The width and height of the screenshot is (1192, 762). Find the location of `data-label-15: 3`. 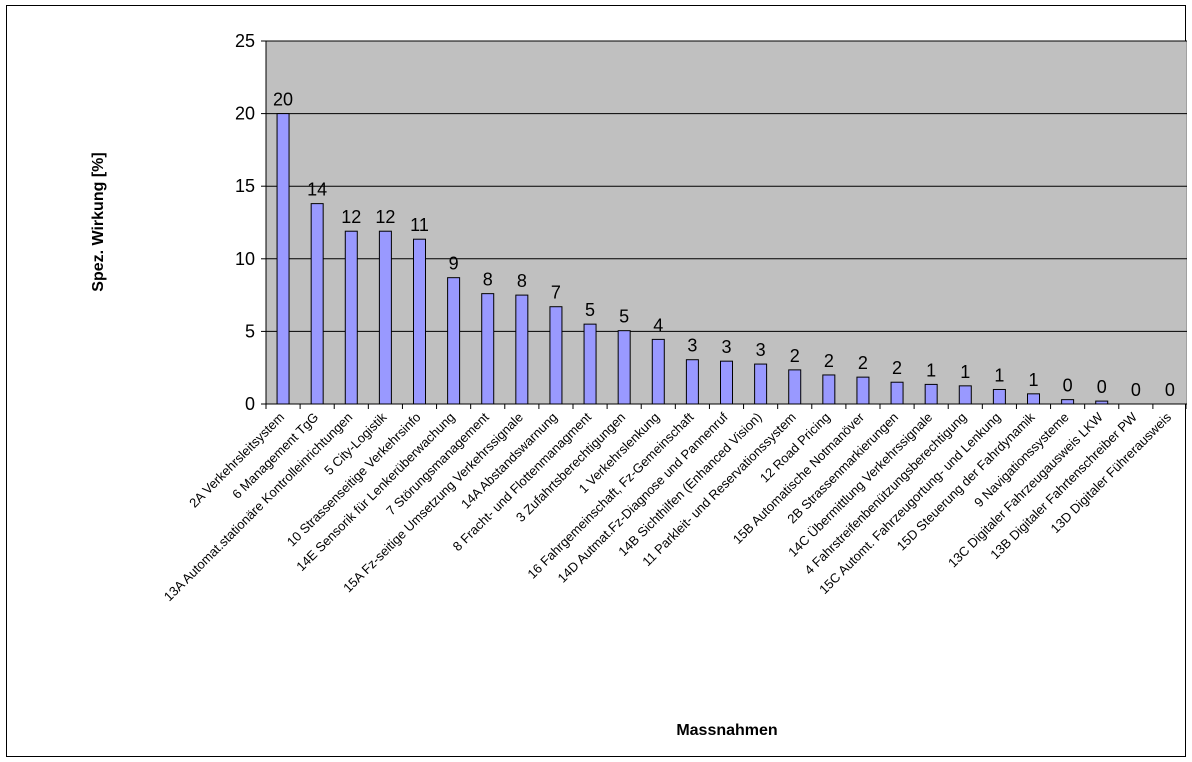

data-label-15: 3 is located at coordinates (761, 350).